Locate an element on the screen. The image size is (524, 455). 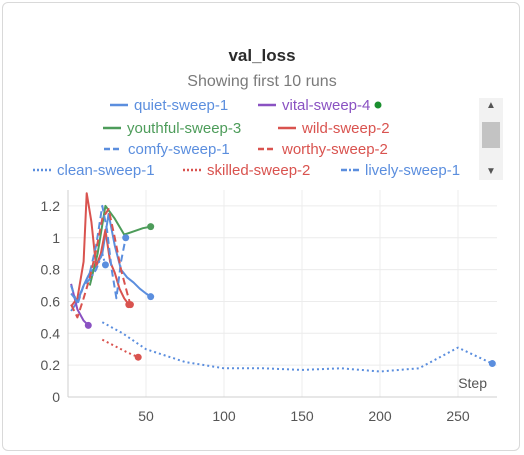
legend-label: wild-sweep-2 is located at coordinates (346, 128).